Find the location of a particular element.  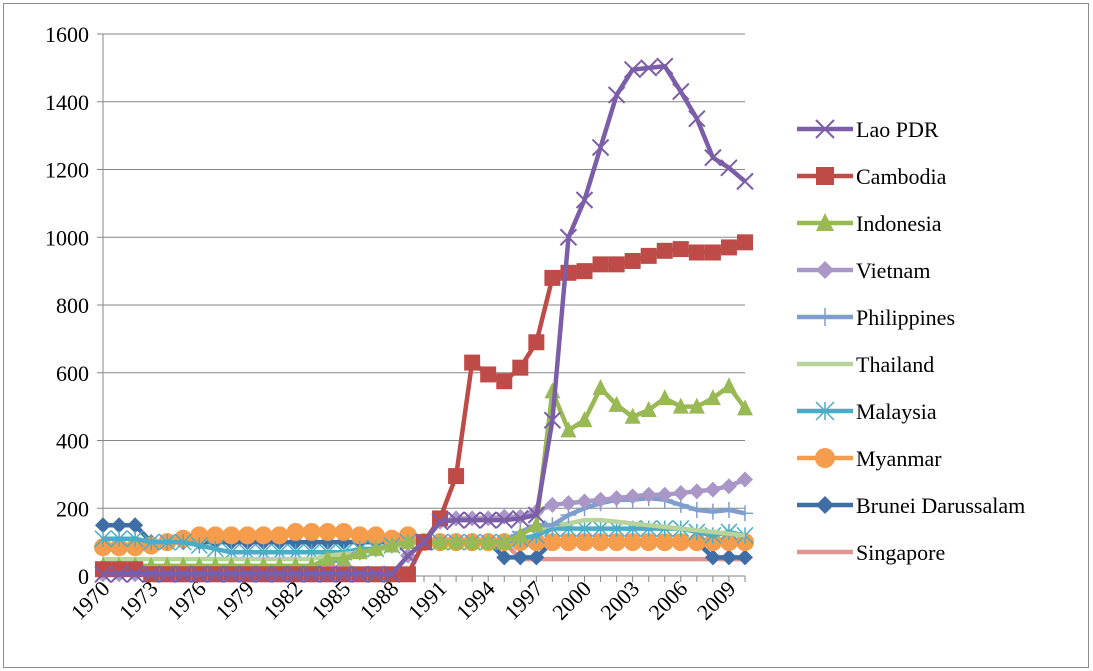

y-tick-label: 600 is located at coordinates (72, 373).